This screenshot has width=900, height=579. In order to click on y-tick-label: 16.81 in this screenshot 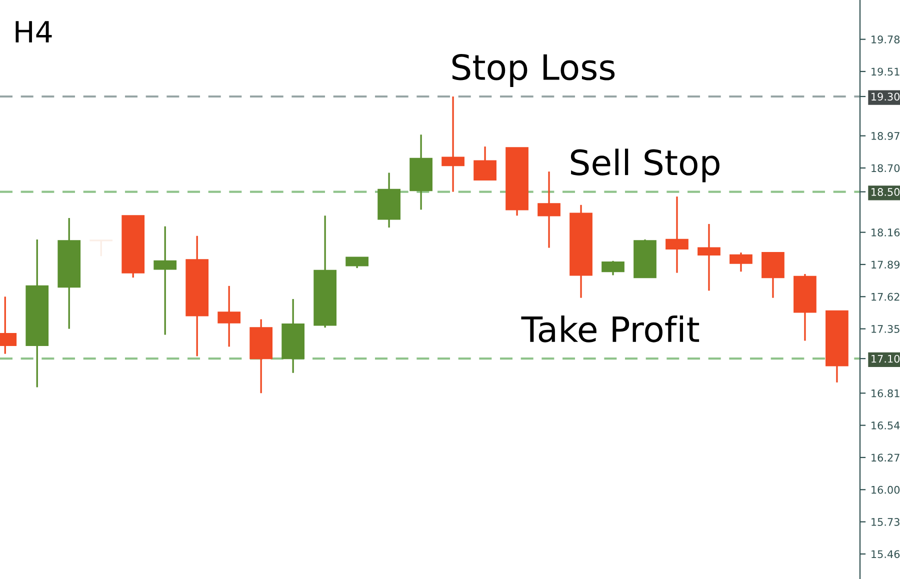, I will do `click(886, 393)`.